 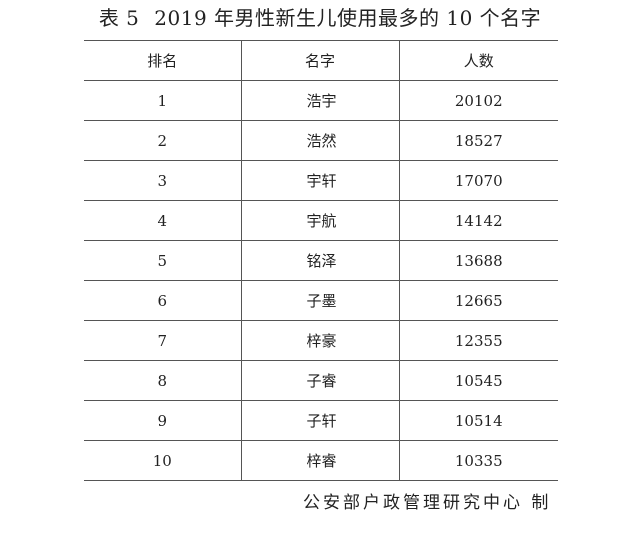 What do you see at coordinates (162, 380) in the screenshot?
I see `rank-cell: 8` at bounding box center [162, 380].